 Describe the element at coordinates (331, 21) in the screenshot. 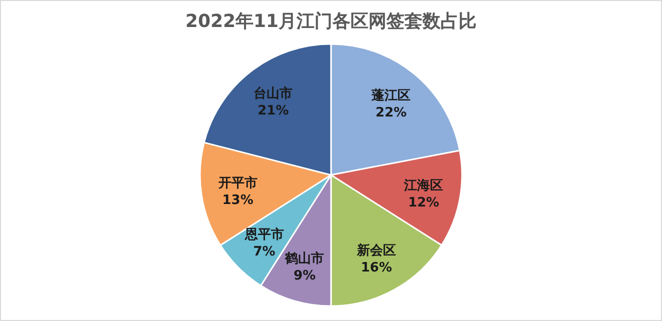

I see `chart-title: 2022年11月江门各区网签套数占比` at that location.